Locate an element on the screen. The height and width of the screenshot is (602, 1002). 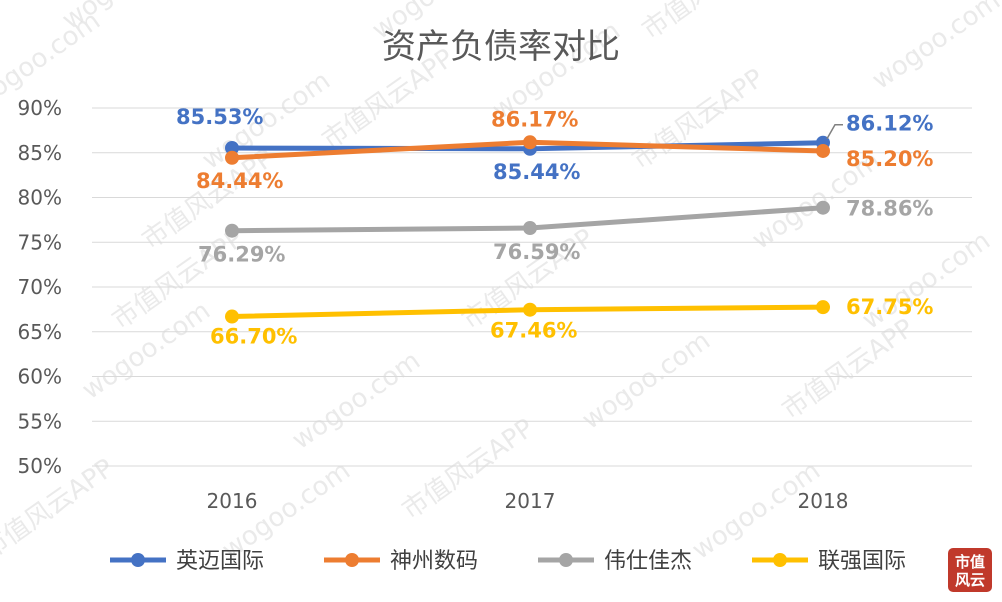
brand-logo: 市值 风云 is located at coordinates (970, 570).